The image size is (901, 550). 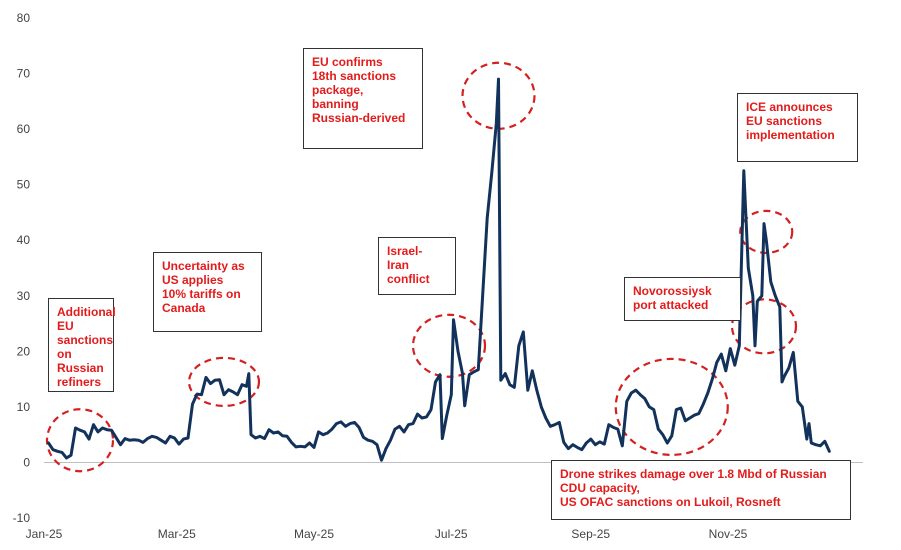 I want to click on y-tick-label: 40, so click(x=24, y=240).